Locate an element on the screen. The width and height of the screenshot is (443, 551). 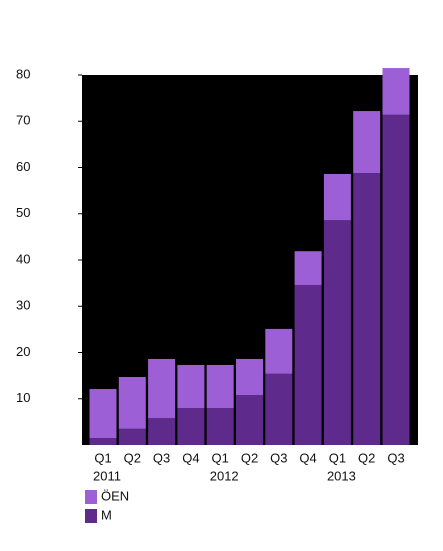
y-tick-label: 80 is located at coordinates (23, 73).